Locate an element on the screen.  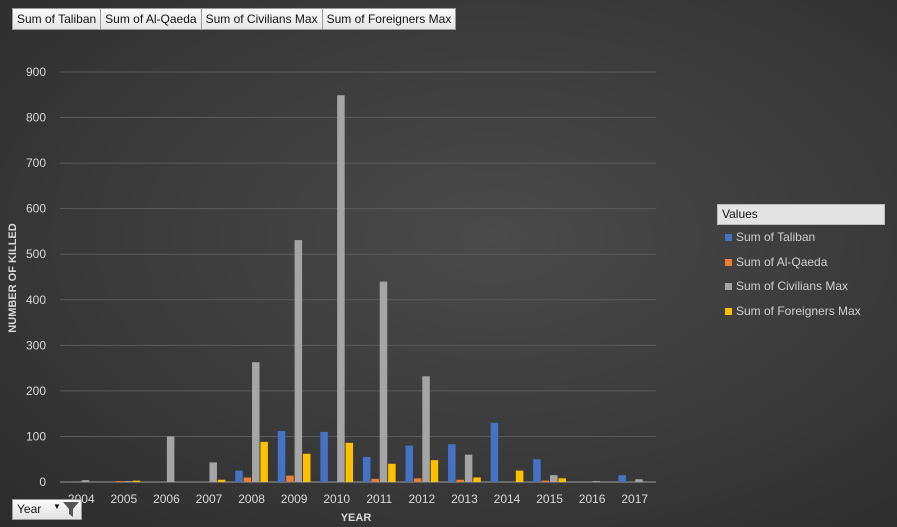
x-tick-label: 2010 is located at coordinates (336, 499).